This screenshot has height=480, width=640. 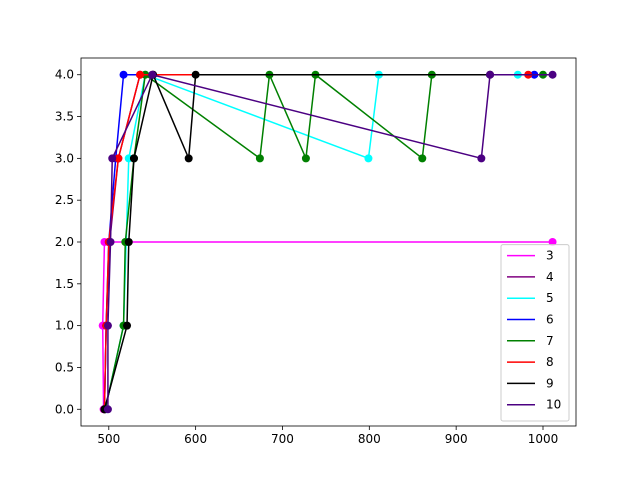 What do you see at coordinates (195, 439) in the screenshot?
I see `x-tick-label: 600` at bounding box center [195, 439].